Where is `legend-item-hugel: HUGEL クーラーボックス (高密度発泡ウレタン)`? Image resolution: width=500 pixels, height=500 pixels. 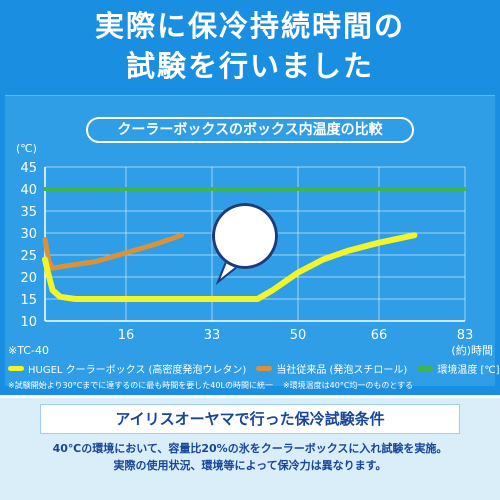
legend-item-hugel: HUGEL クーラーボックス (高密度発泡ウレタン) is located at coordinates (127, 368).